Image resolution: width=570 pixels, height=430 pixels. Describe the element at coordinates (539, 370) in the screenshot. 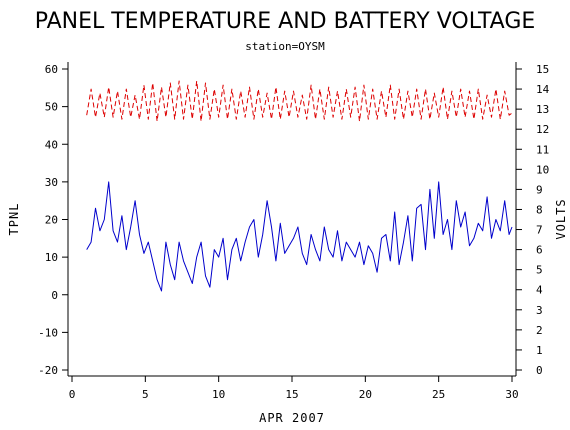

I see `right-y-tick-label: 0` at that location.